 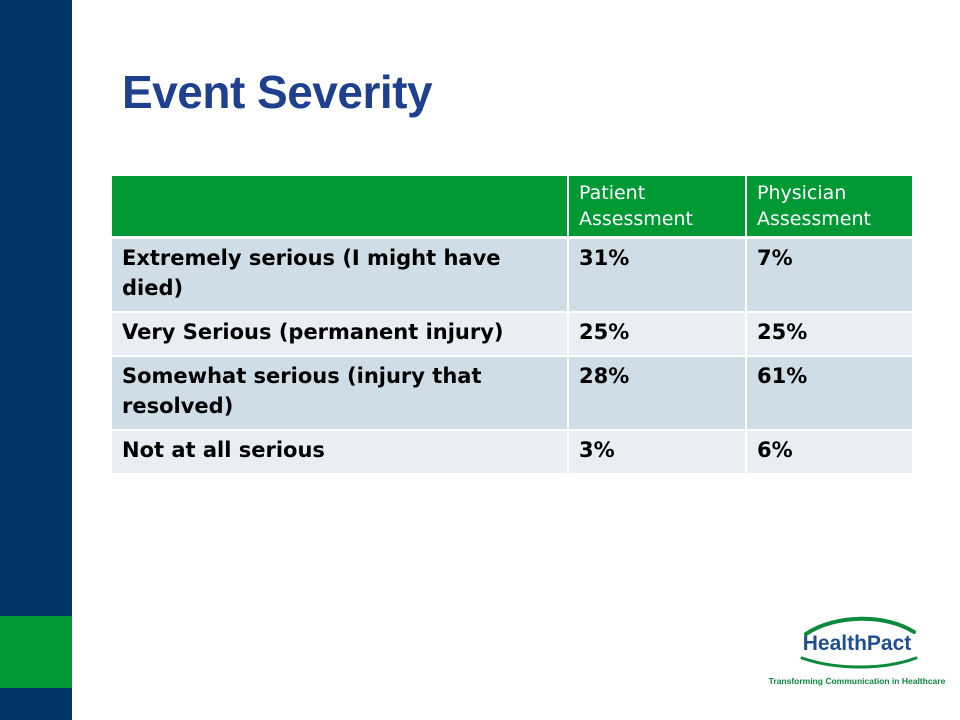 I want to click on patient-value: 31%, so click(x=657, y=275).